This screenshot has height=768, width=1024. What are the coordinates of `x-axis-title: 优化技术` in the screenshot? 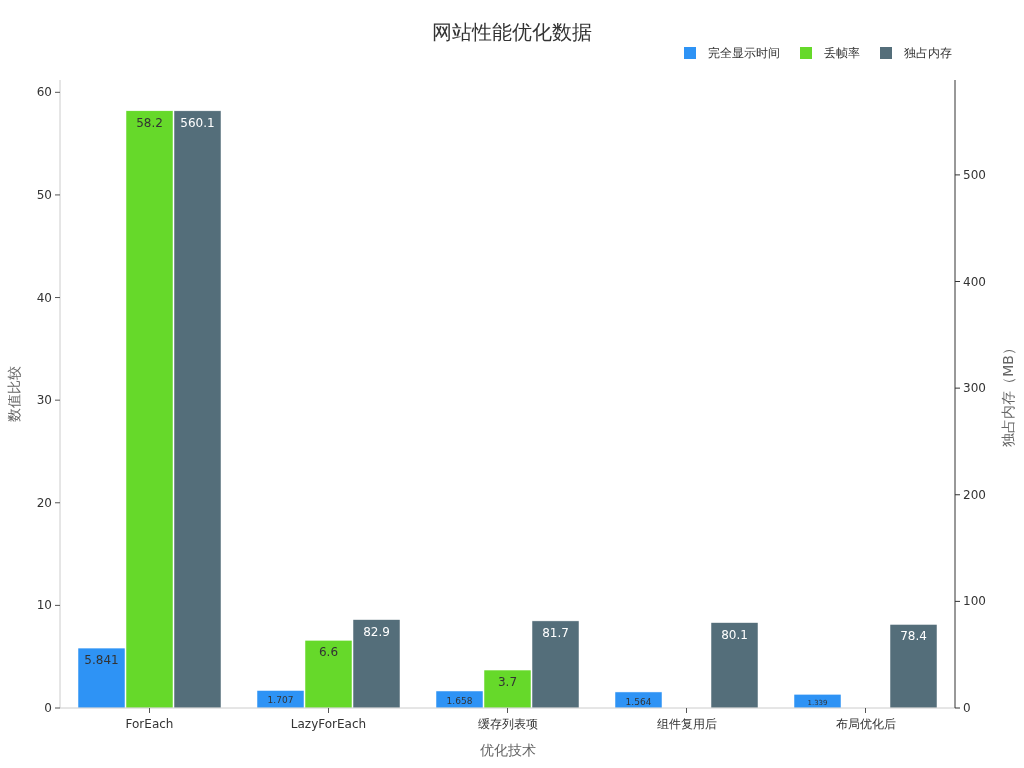 It's located at (507, 750).